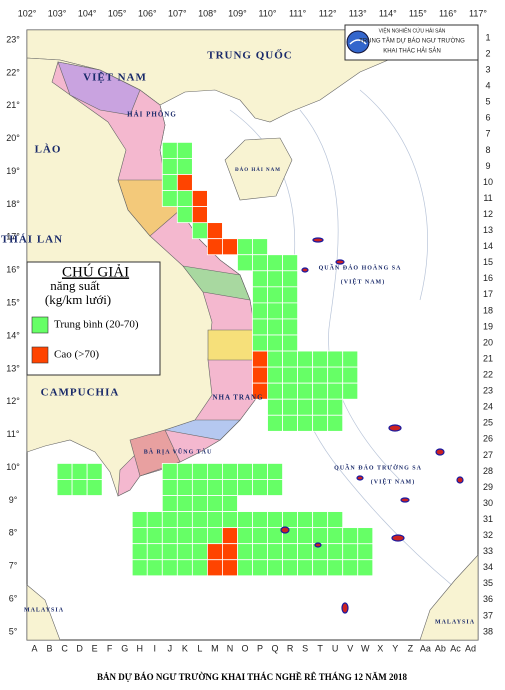 This screenshot has height=690, width=505. I want to click on latitude-label: 23°, so click(13, 39).